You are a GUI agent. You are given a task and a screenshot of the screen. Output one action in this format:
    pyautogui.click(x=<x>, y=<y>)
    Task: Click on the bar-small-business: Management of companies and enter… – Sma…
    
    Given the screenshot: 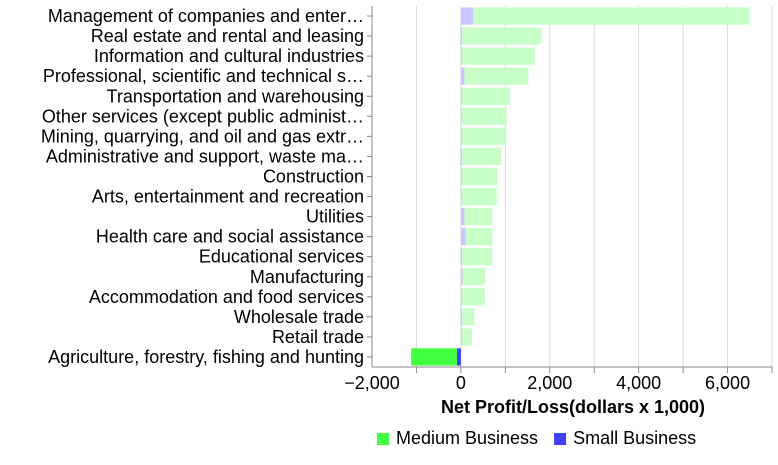 What is the action you would take?
    pyautogui.click(x=467, y=16)
    